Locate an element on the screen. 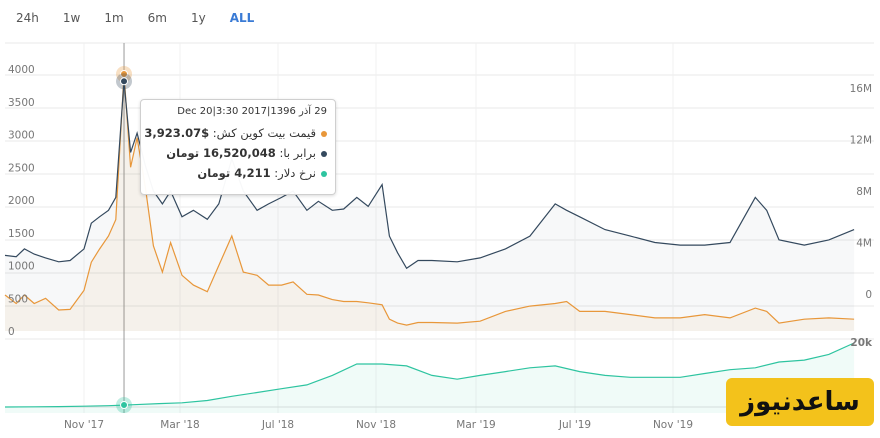 Image resolution: width=880 pixels, height=438 pixels. tab-1w: 1w is located at coordinates (71, 18).